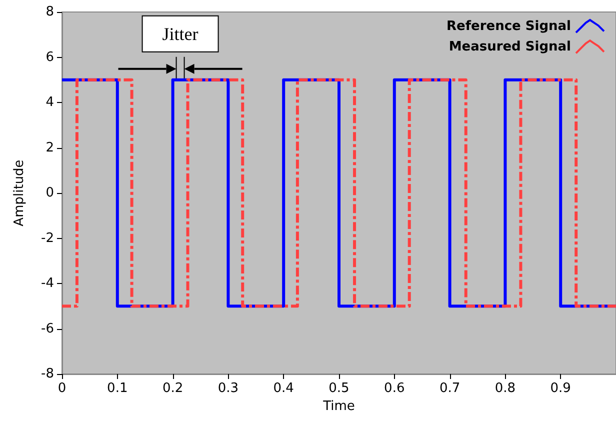  What do you see at coordinates (50, 193) in the screenshot?
I see `y-tick-label: 0` at bounding box center [50, 193].